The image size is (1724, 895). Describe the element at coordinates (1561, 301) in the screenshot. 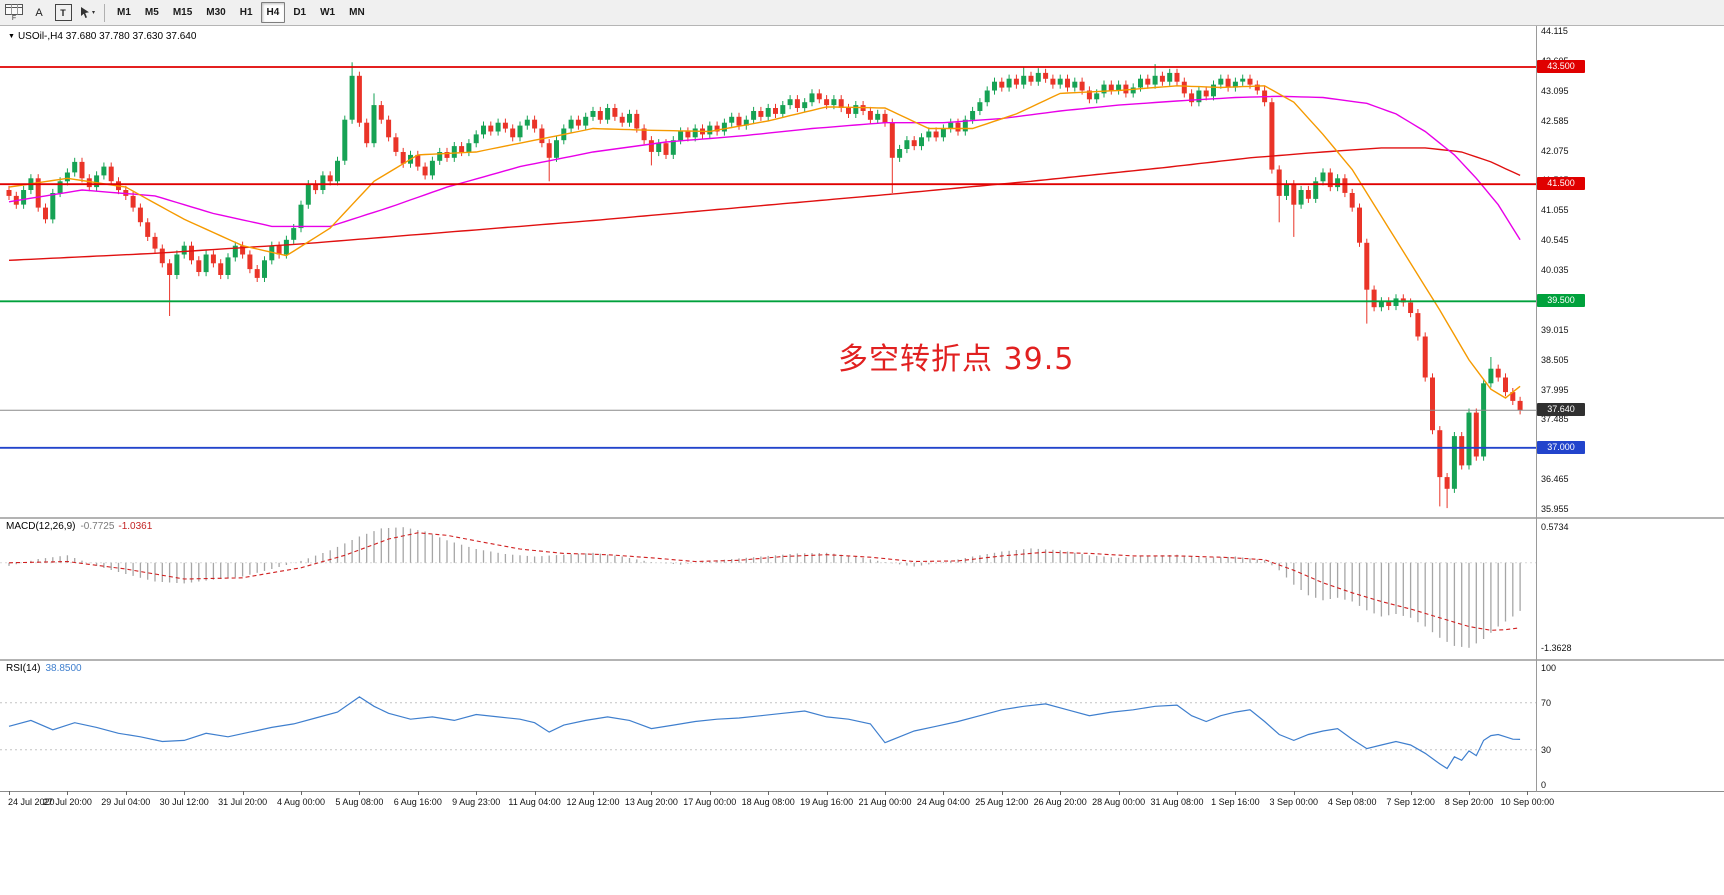

I see `price-level-badge: 39.500` at that location.